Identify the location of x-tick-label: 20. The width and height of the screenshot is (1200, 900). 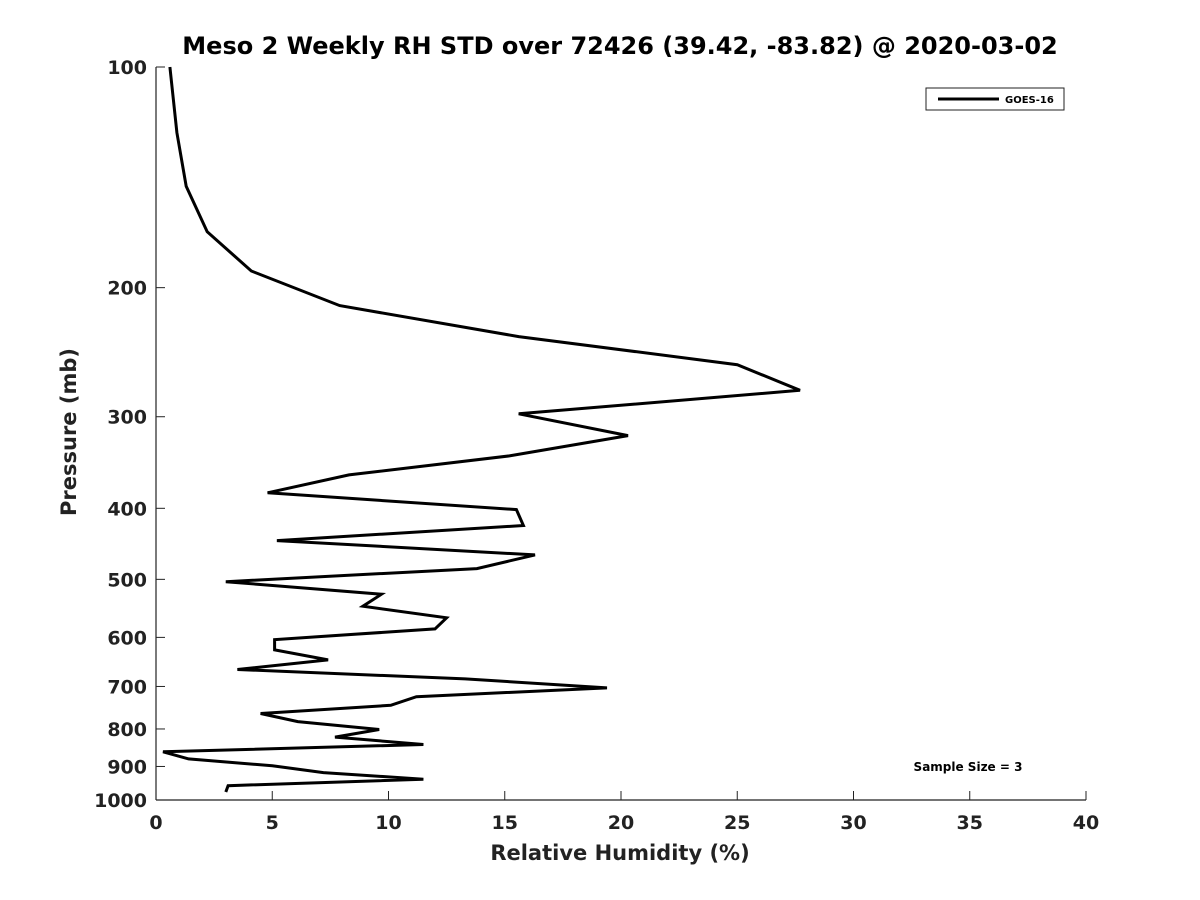
(621, 823).